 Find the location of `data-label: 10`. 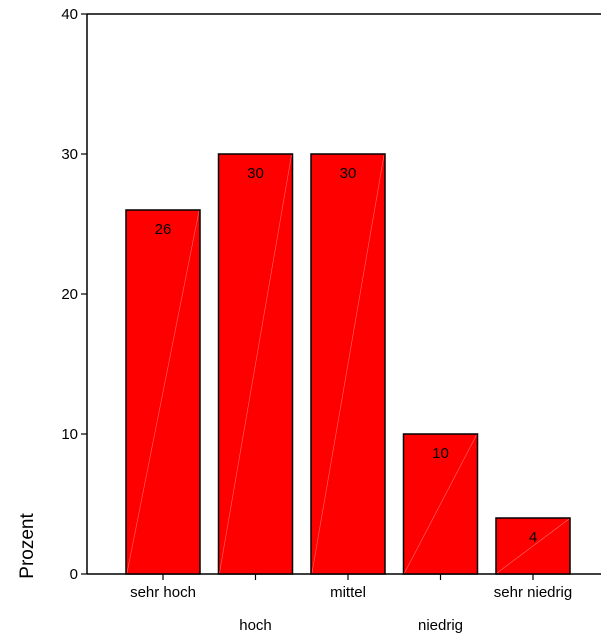

data-label: 10 is located at coordinates (440, 453).